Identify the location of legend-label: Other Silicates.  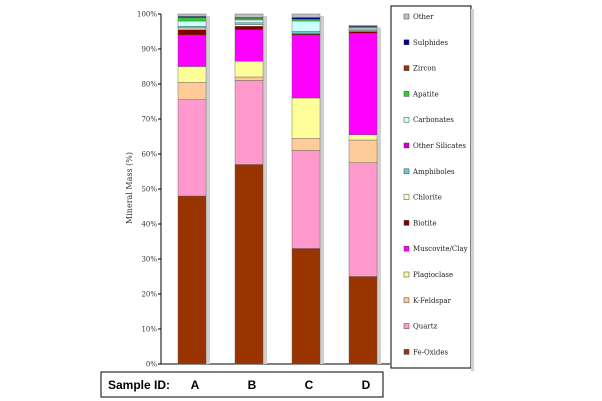
(439, 146).